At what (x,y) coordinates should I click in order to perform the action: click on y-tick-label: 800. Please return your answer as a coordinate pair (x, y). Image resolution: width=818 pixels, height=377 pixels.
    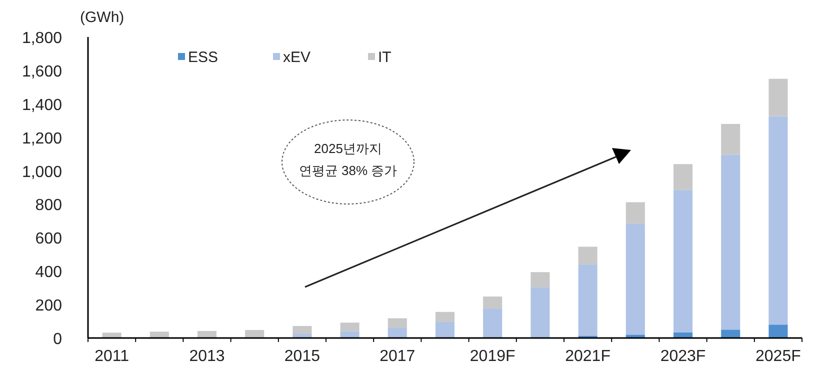
    Looking at the image, I should click on (48, 205).